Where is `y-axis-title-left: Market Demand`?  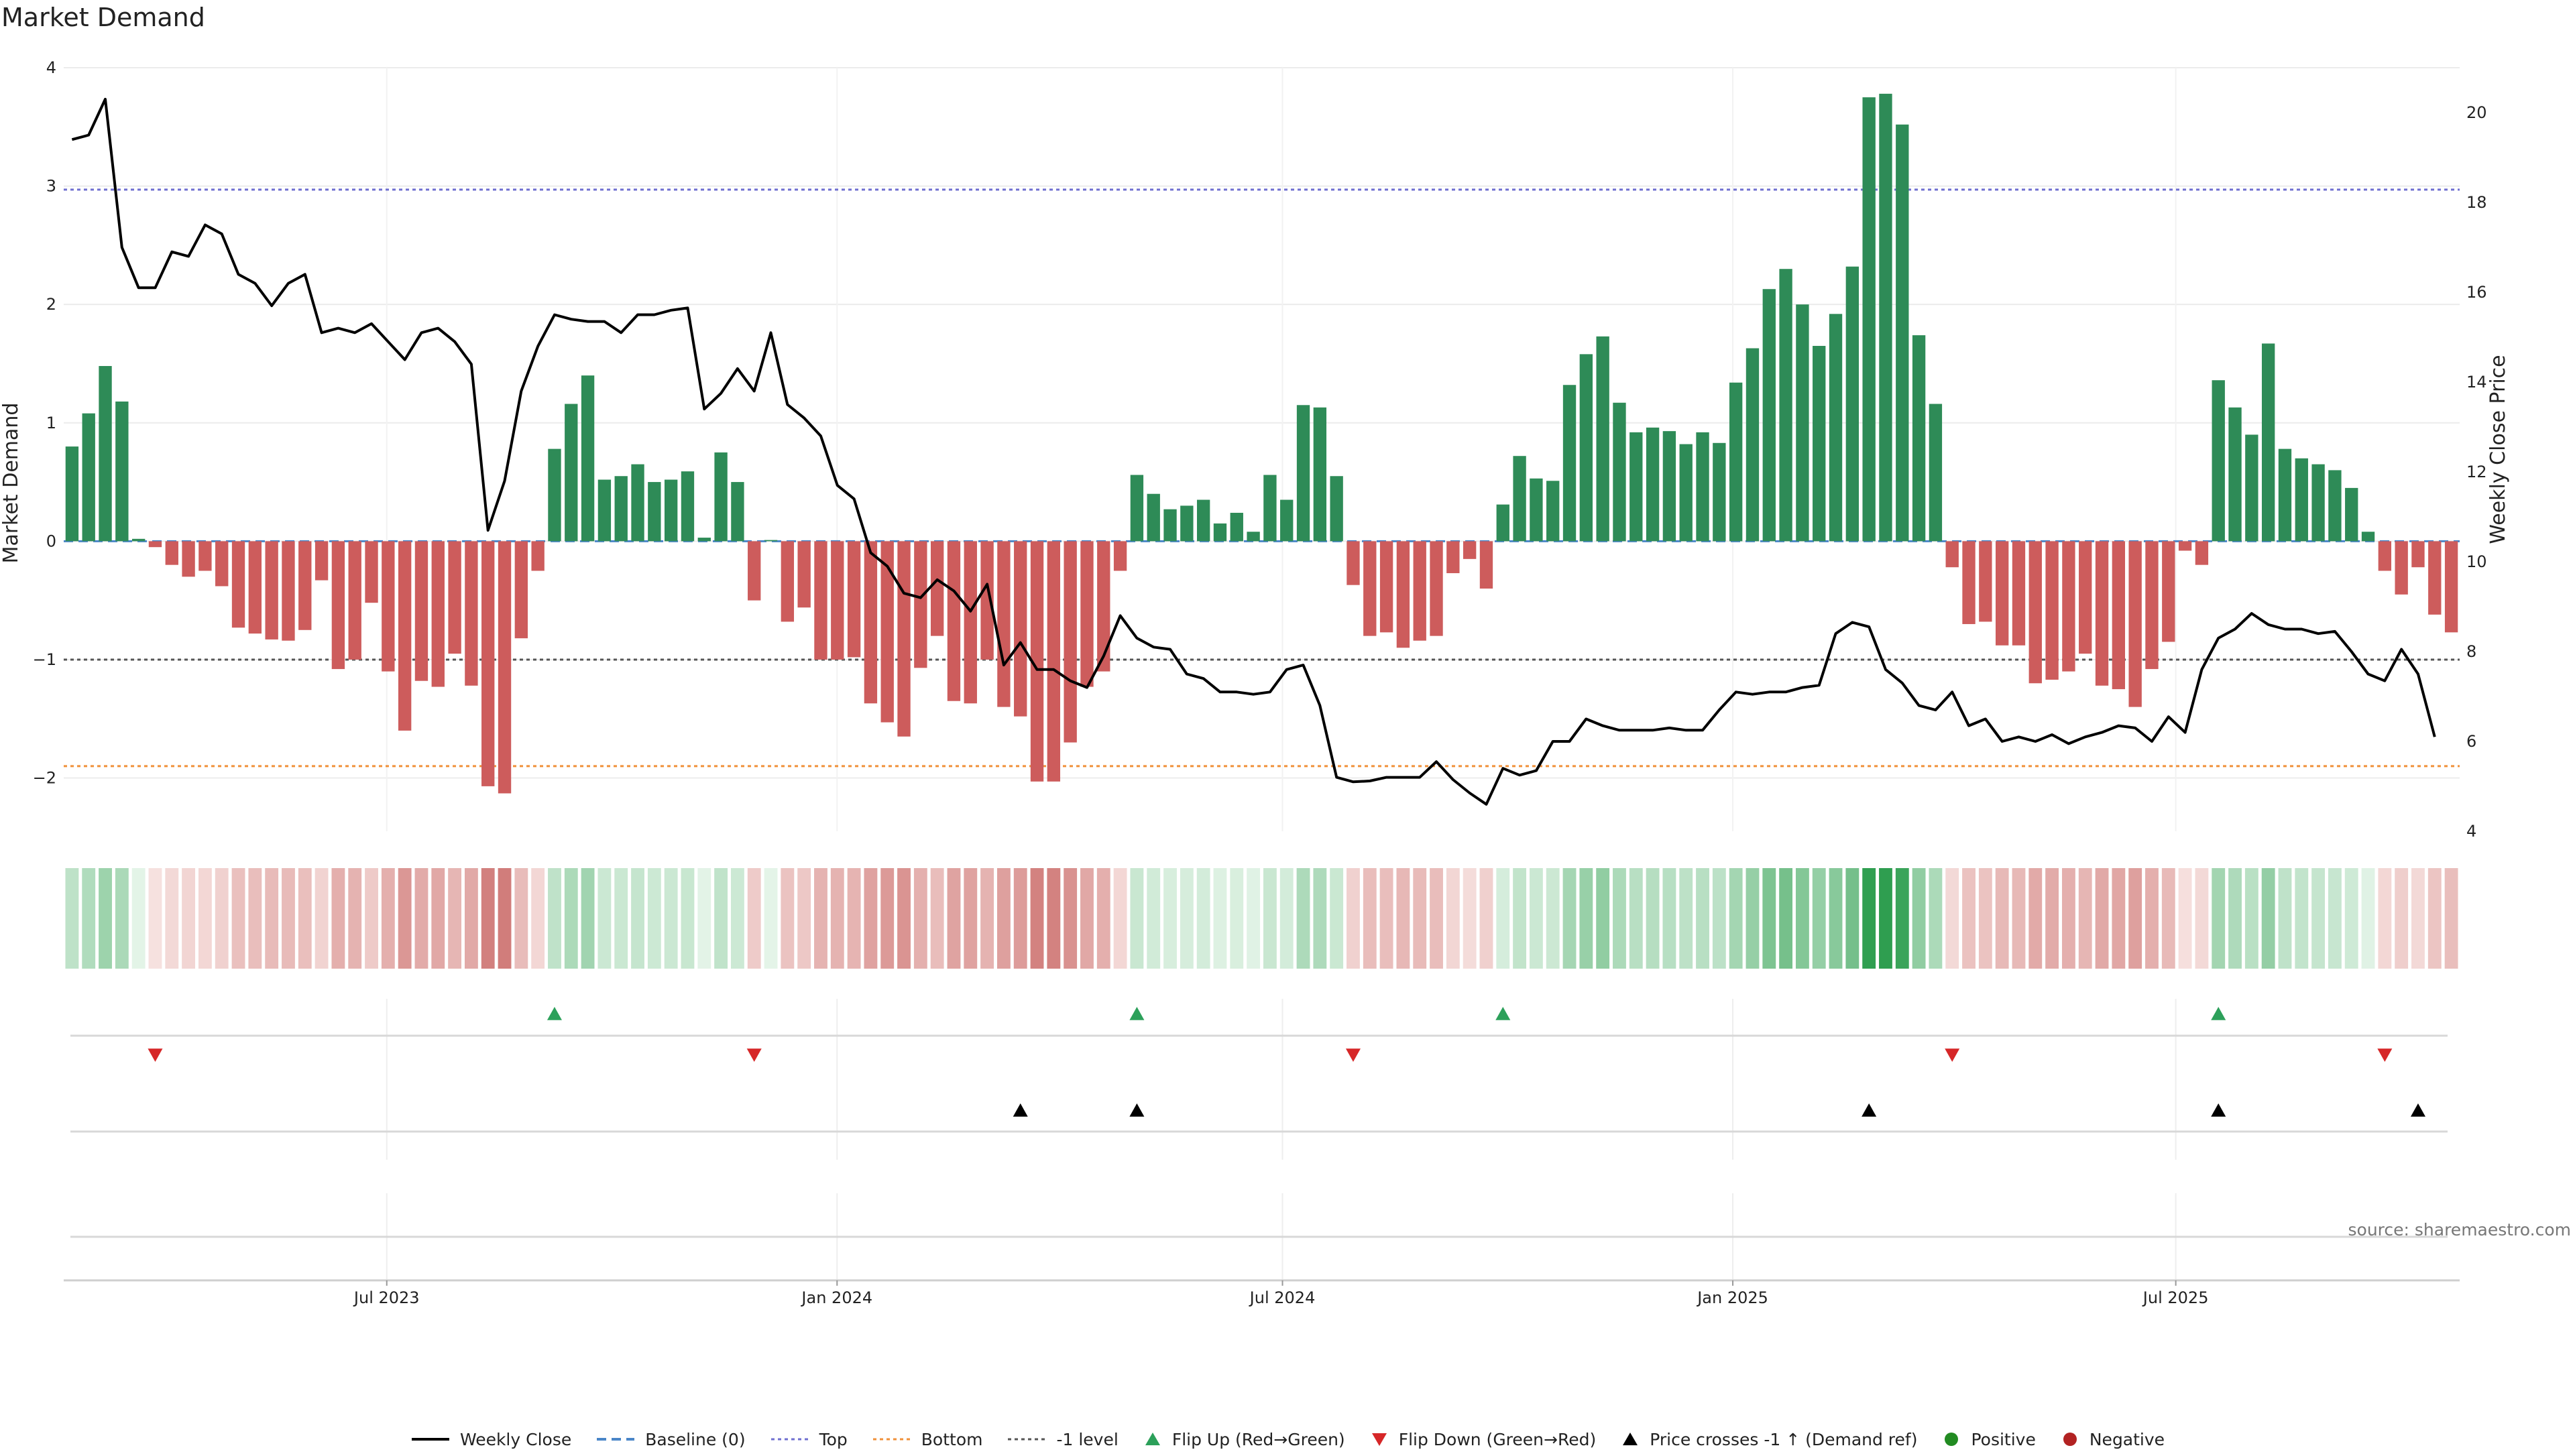
y-axis-title-left: Market Demand is located at coordinates (12, 483).